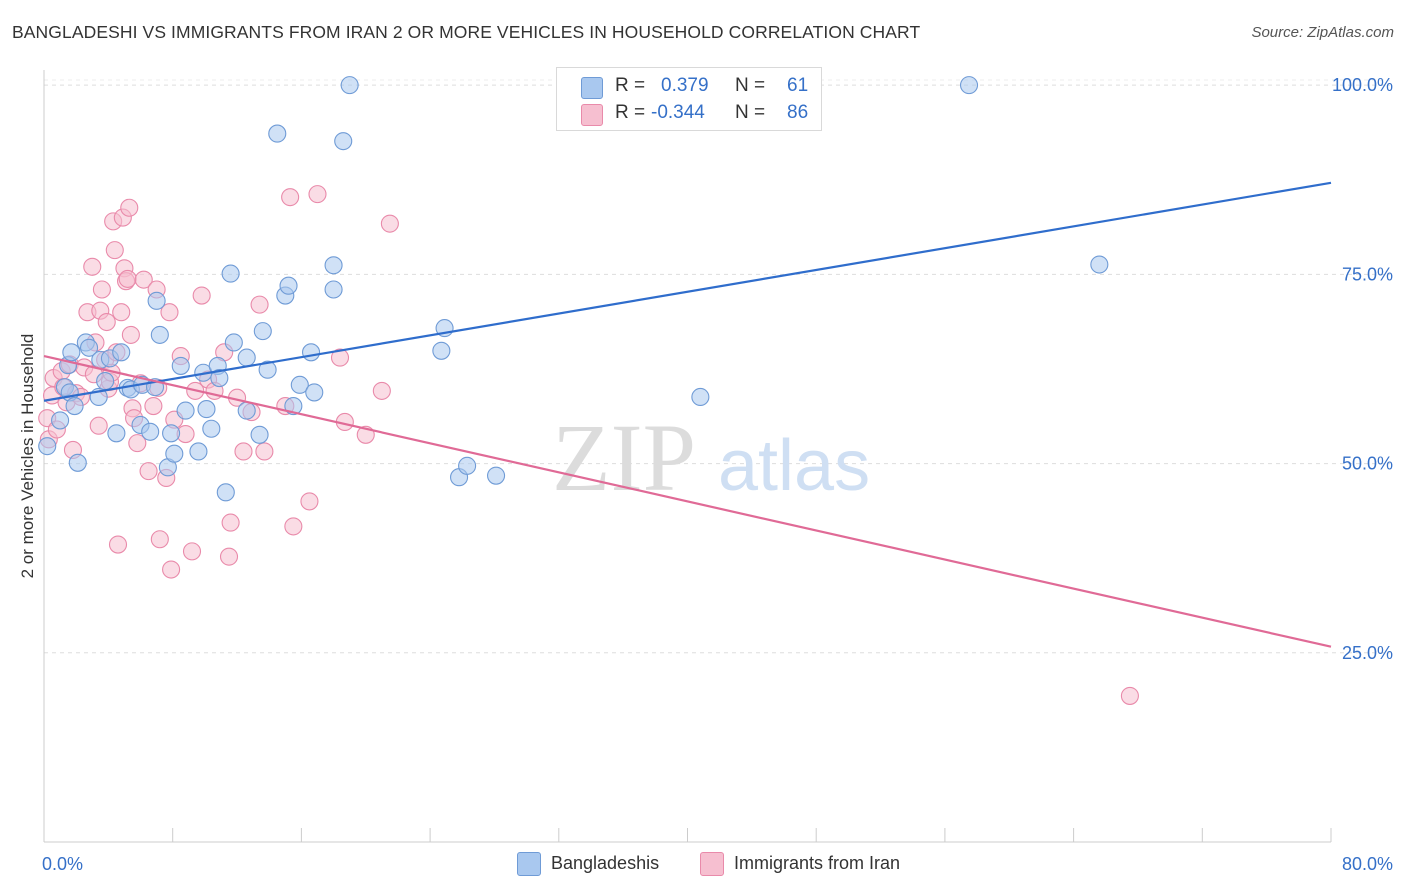 The width and height of the screenshot is (1406, 892). I want to click on legend-r-value: 0.379, so click(685, 85).